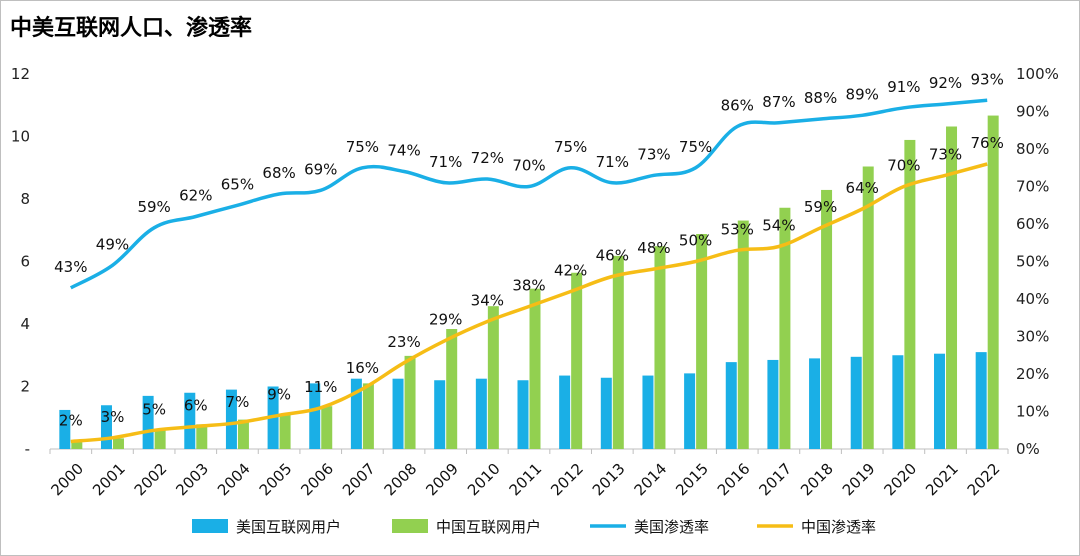 The image size is (1080, 556). What do you see at coordinates (276, 480) in the screenshot?
I see `x-tick-label: 2005` at bounding box center [276, 480].